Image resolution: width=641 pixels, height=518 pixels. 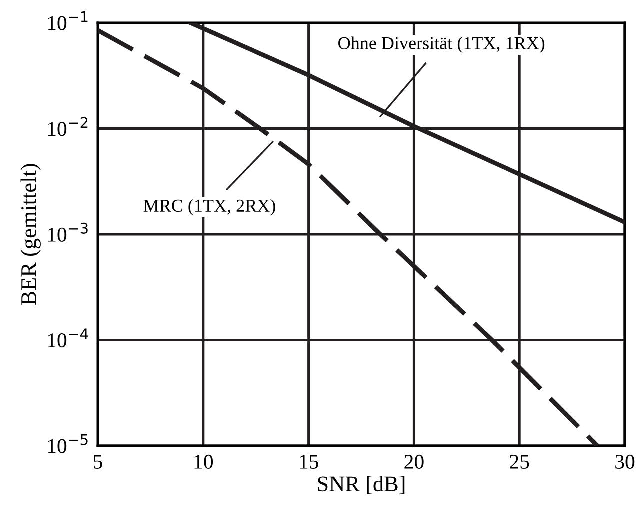 What do you see at coordinates (520, 461) in the screenshot?
I see `x-tick-label: 25` at bounding box center [520, 461].